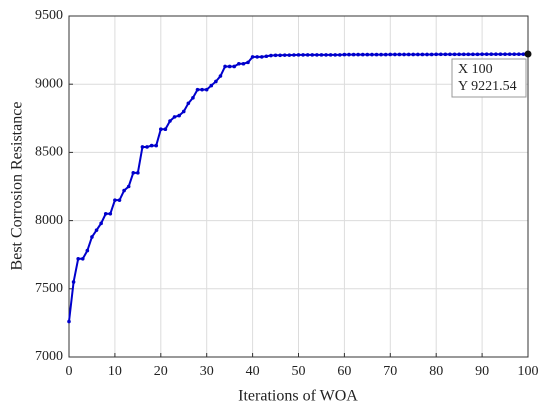 The width and height of the screenshot is (550, 411). Describe the element at coordinates (344, 371) in the screenshot. I see `x-tick-label: 60` at that location.